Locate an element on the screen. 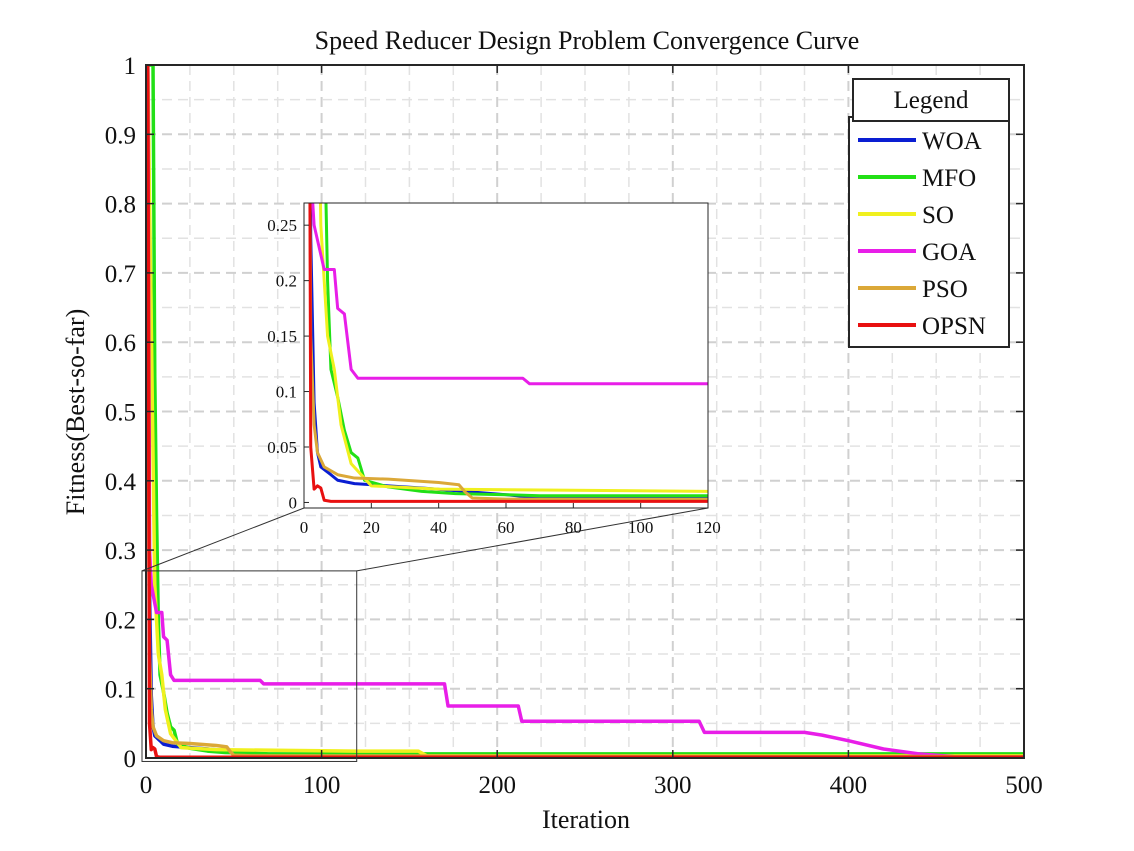  inset-x-tick-label: 100 is located at coordinates (641, 527).